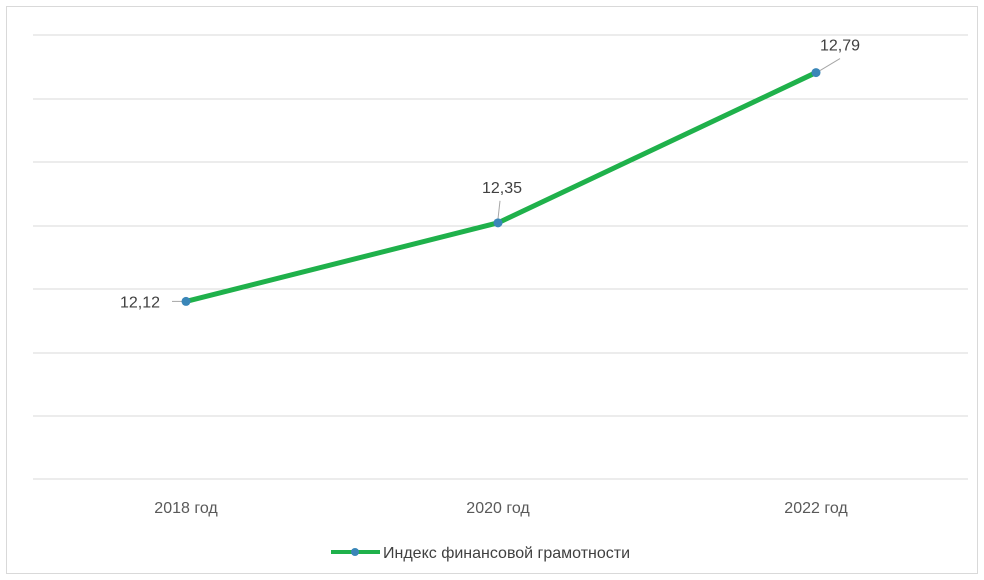  I want to click on legend: Индекс финансовой грамотности, so click(480, 553).